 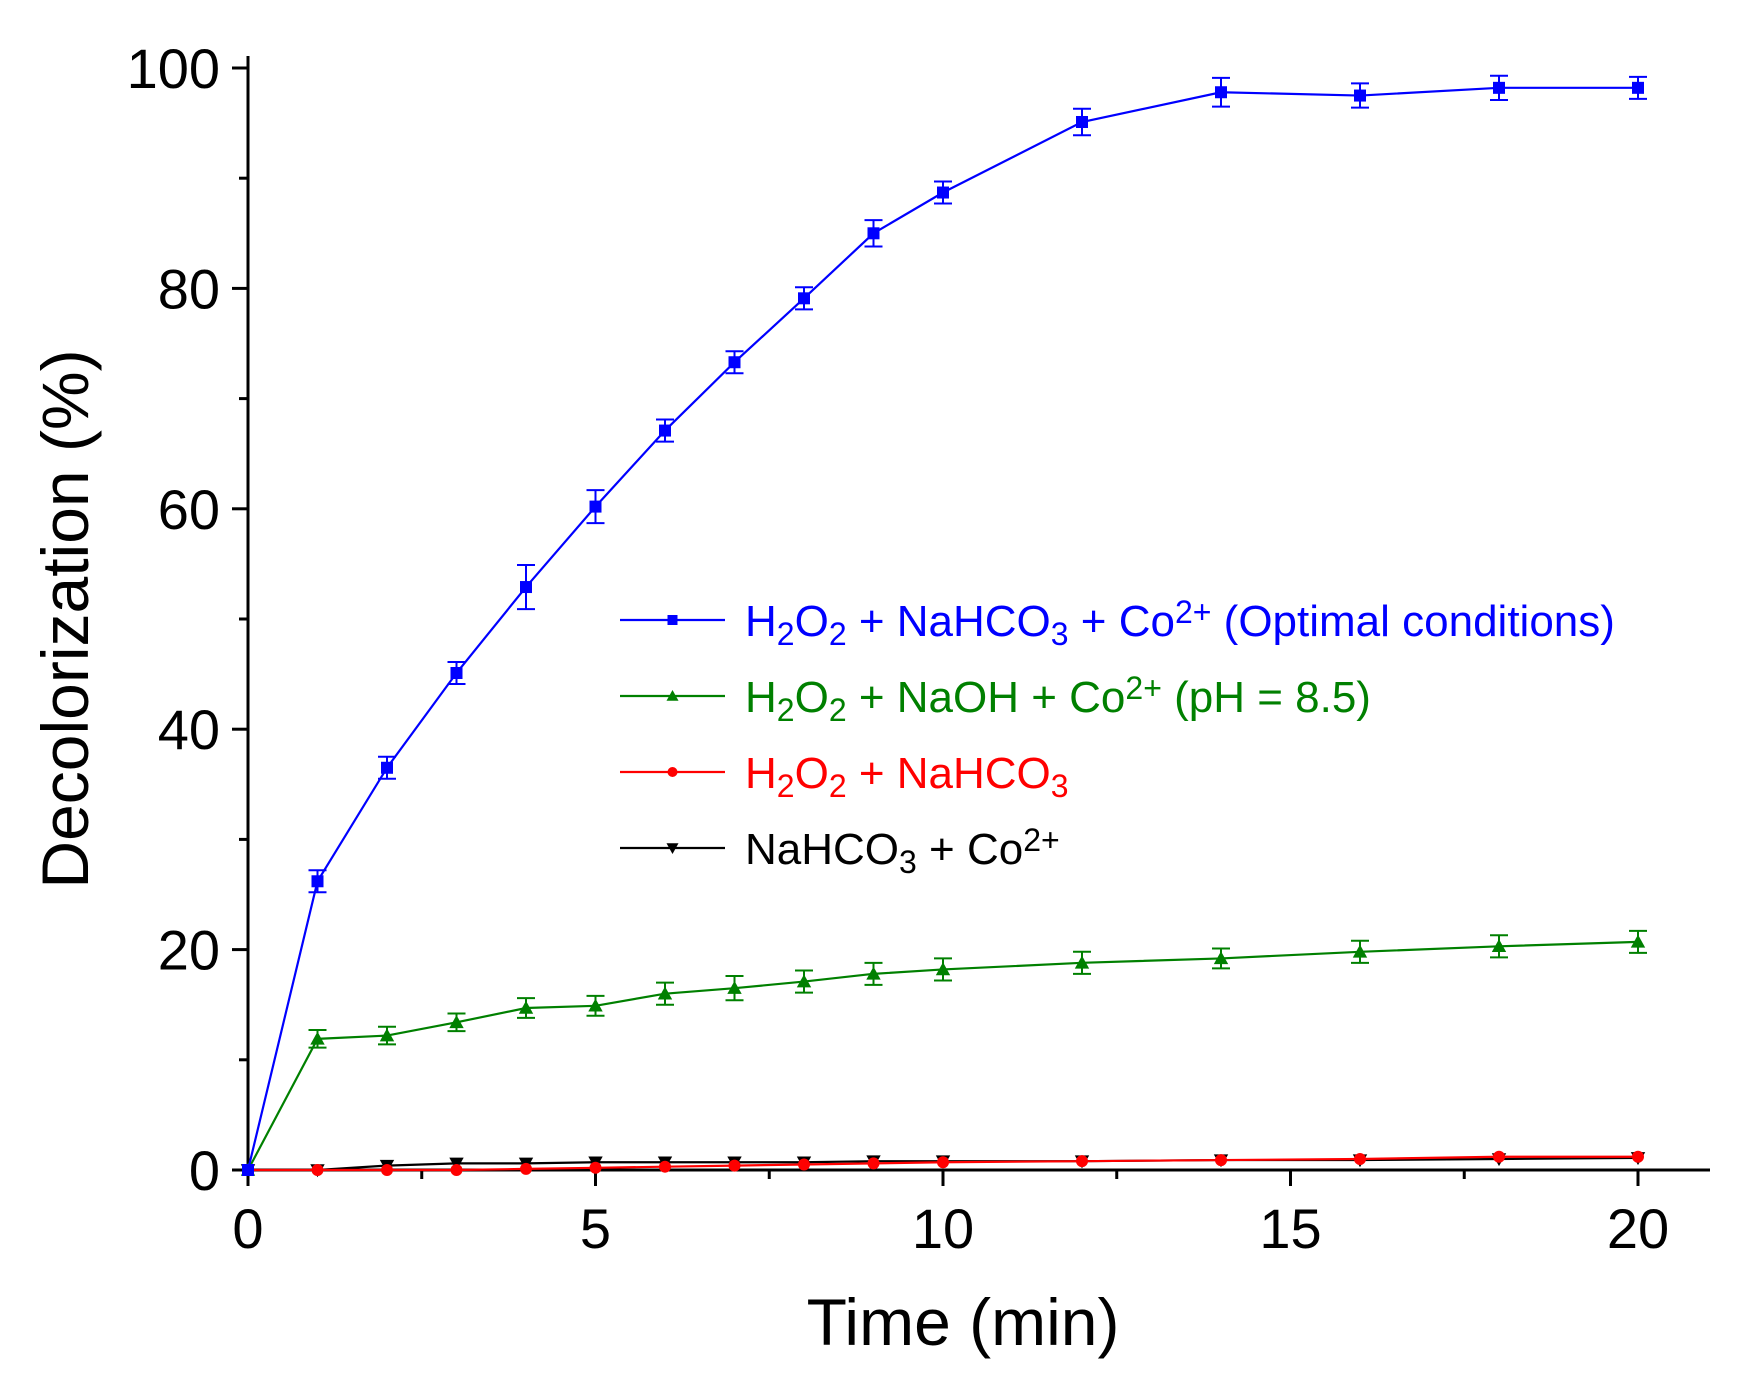 What do you see at coordinates (173, 68) in the screenshot?
I see `y-tick-label: 100` at bounding box center [173, 68].